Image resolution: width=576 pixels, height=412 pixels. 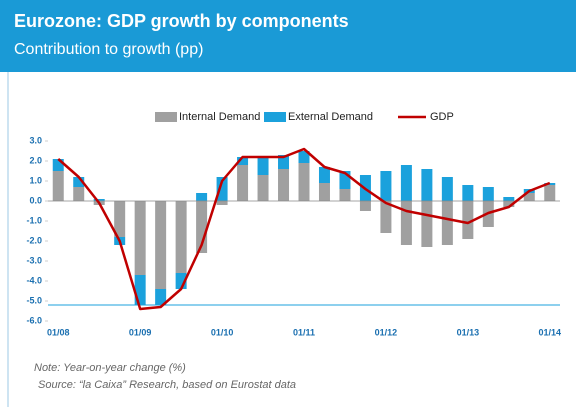 I want to click on y-tick-label: 1.0, so click(x=35, y=180).